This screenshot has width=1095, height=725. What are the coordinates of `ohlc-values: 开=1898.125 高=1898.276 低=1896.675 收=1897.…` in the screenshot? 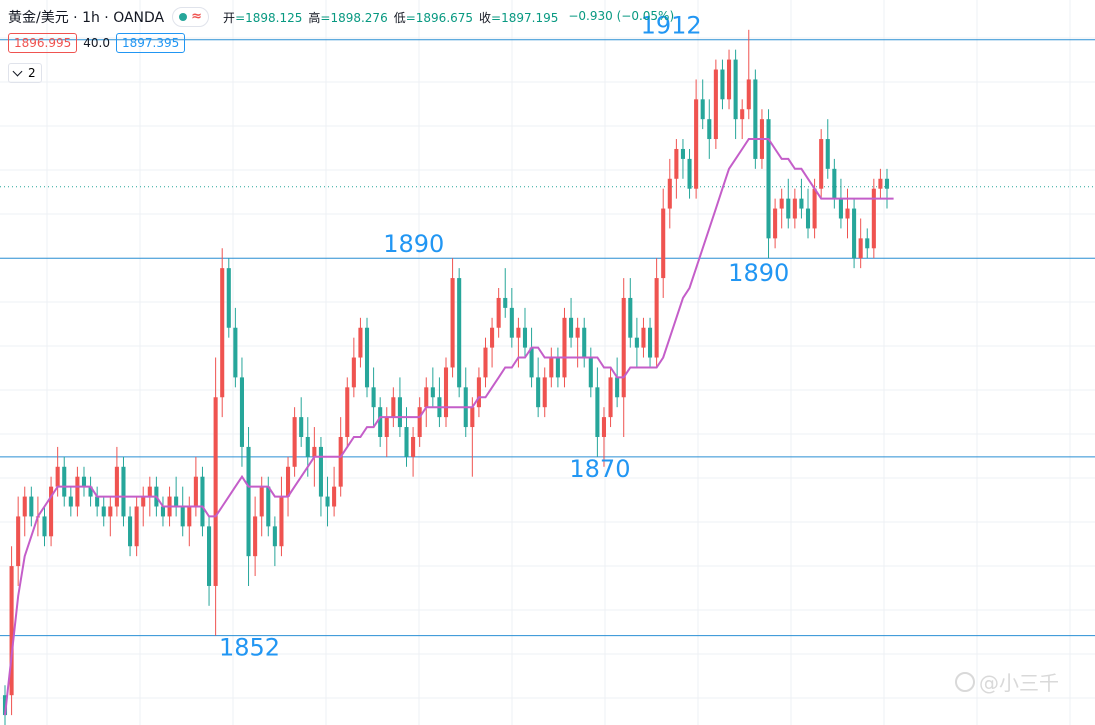 It's located at (448, 17).